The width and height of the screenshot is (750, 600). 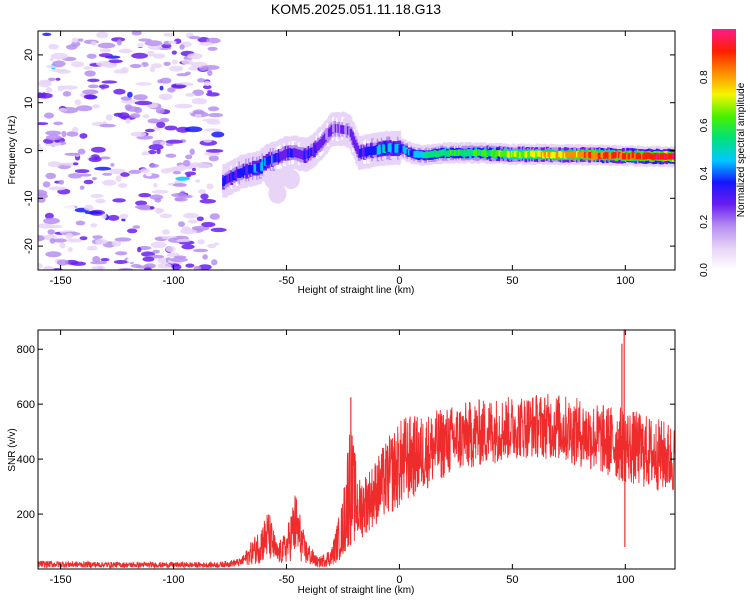 I want to click on colorbar-tick-label: 0.4, so click(x=704, y=173).